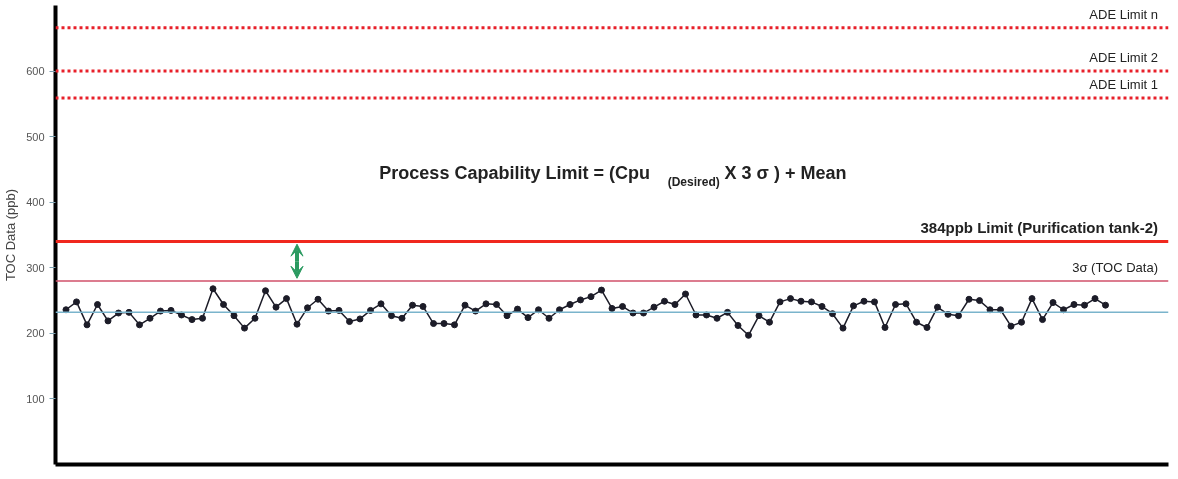 This screenshot has height=479, width=1178. Describe the element at coordinates (1115, 267) in the screenshot. I see `ref-line-label: 3σ (TOC Data)` at that location.